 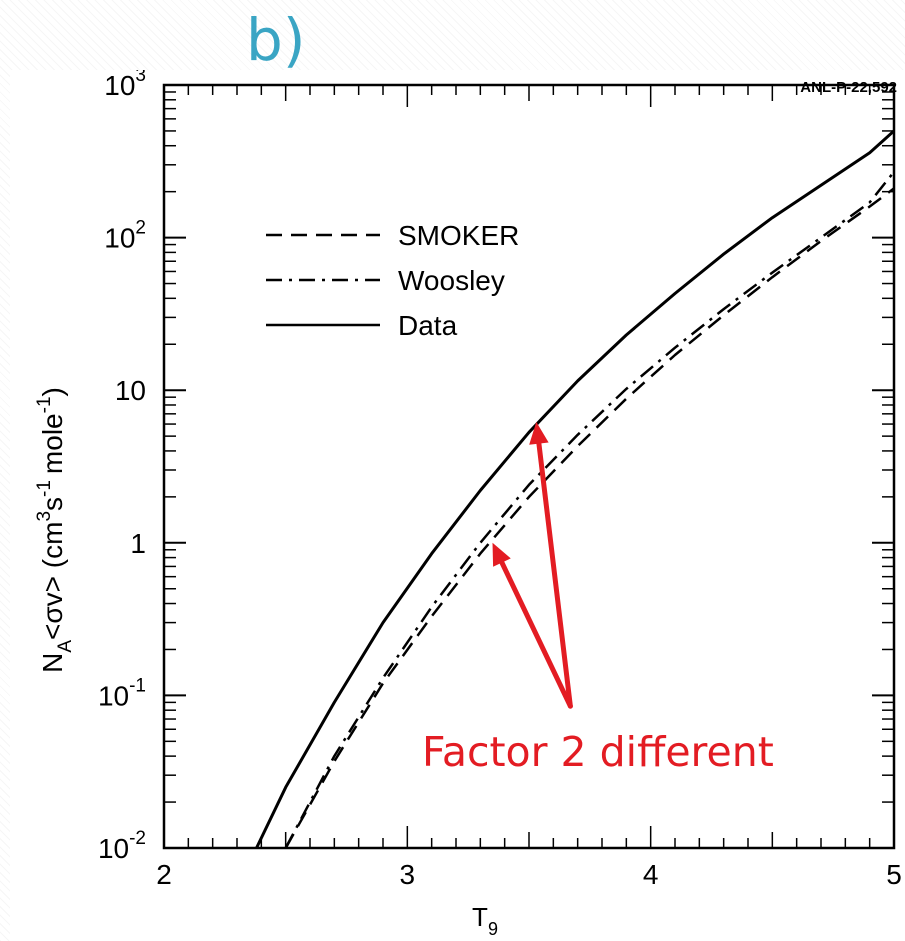 What do you see at coordinates (428, 325) in the screenshot?
I see `legend-label: Data` at bounding box center [428, 325].